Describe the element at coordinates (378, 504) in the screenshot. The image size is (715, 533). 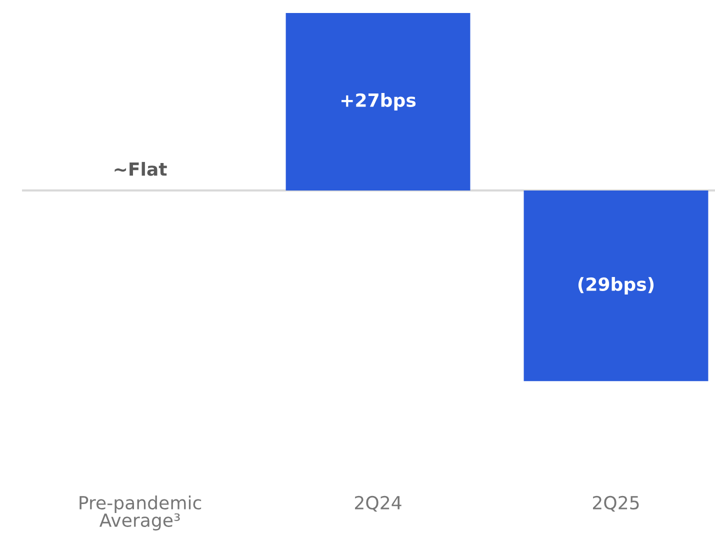
I see `x-tick-label: 2Q24` at that location.